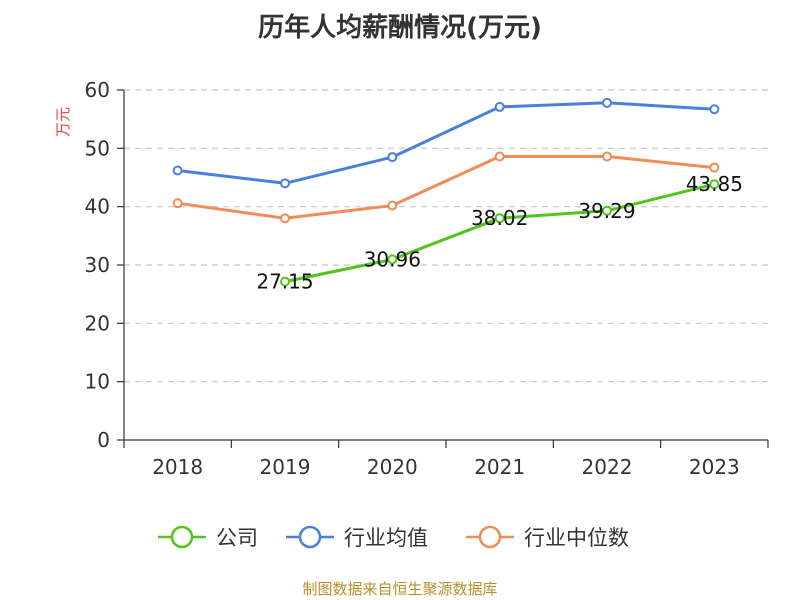  What do you see at coordinates (399, 589) in the screenshot?
I see `source-note: 制图数据来自恒生聚源数据库` at bounding box center [399, 589].